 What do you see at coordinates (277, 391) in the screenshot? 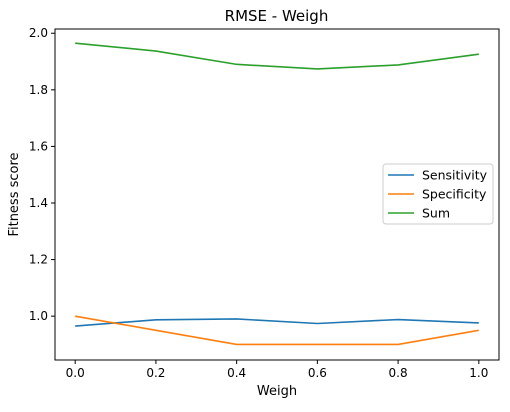
I see `x-axis-label: Weigh` at bounding box center [277, 391].